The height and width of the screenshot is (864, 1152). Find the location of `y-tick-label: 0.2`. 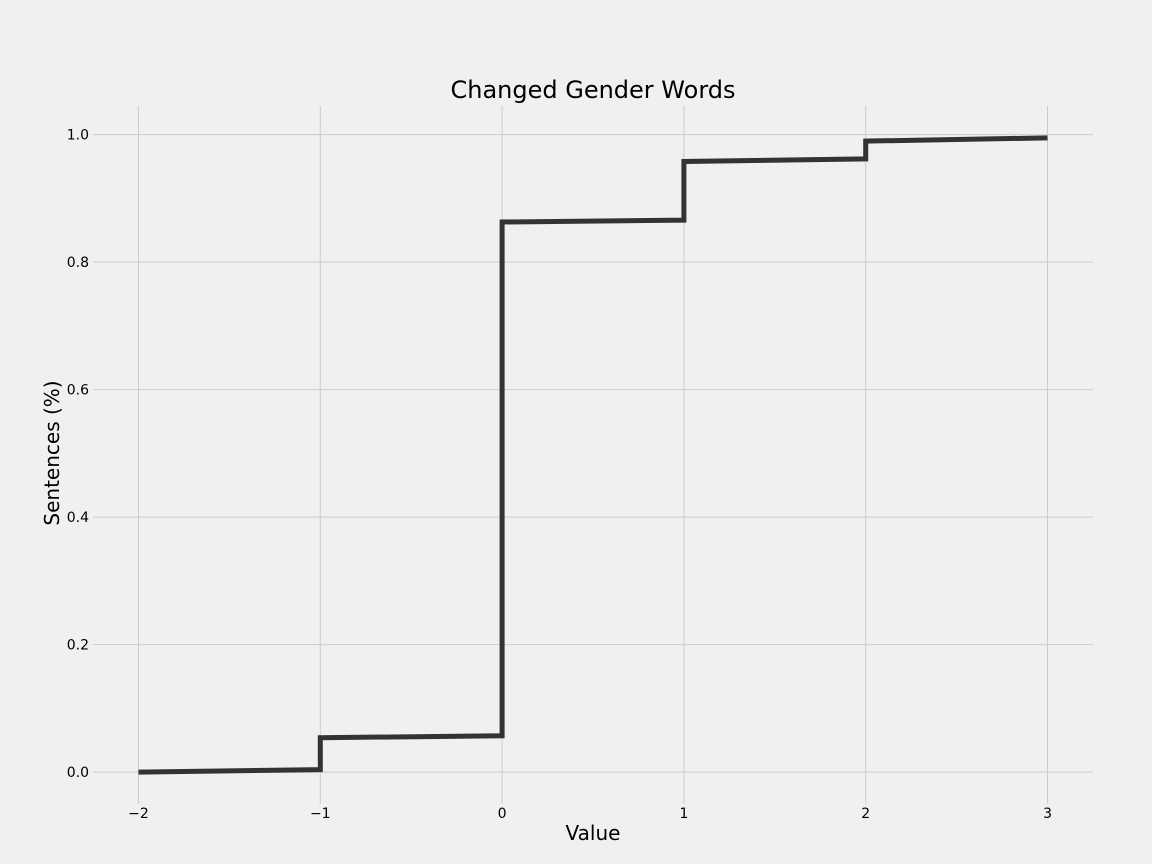

y-tick-label: 0.2 is located at coordinates (78, 646).